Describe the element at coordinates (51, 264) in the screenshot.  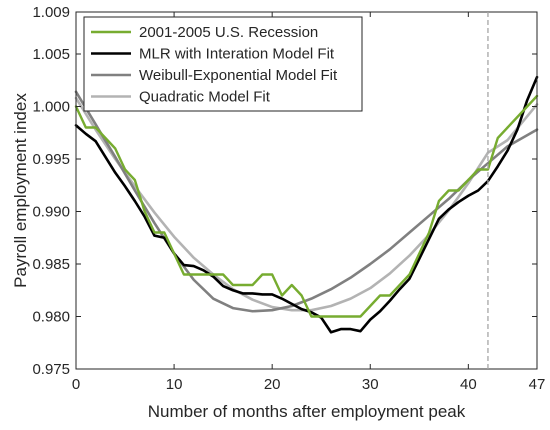
I see `y-tick-label: 0.985` at that location.